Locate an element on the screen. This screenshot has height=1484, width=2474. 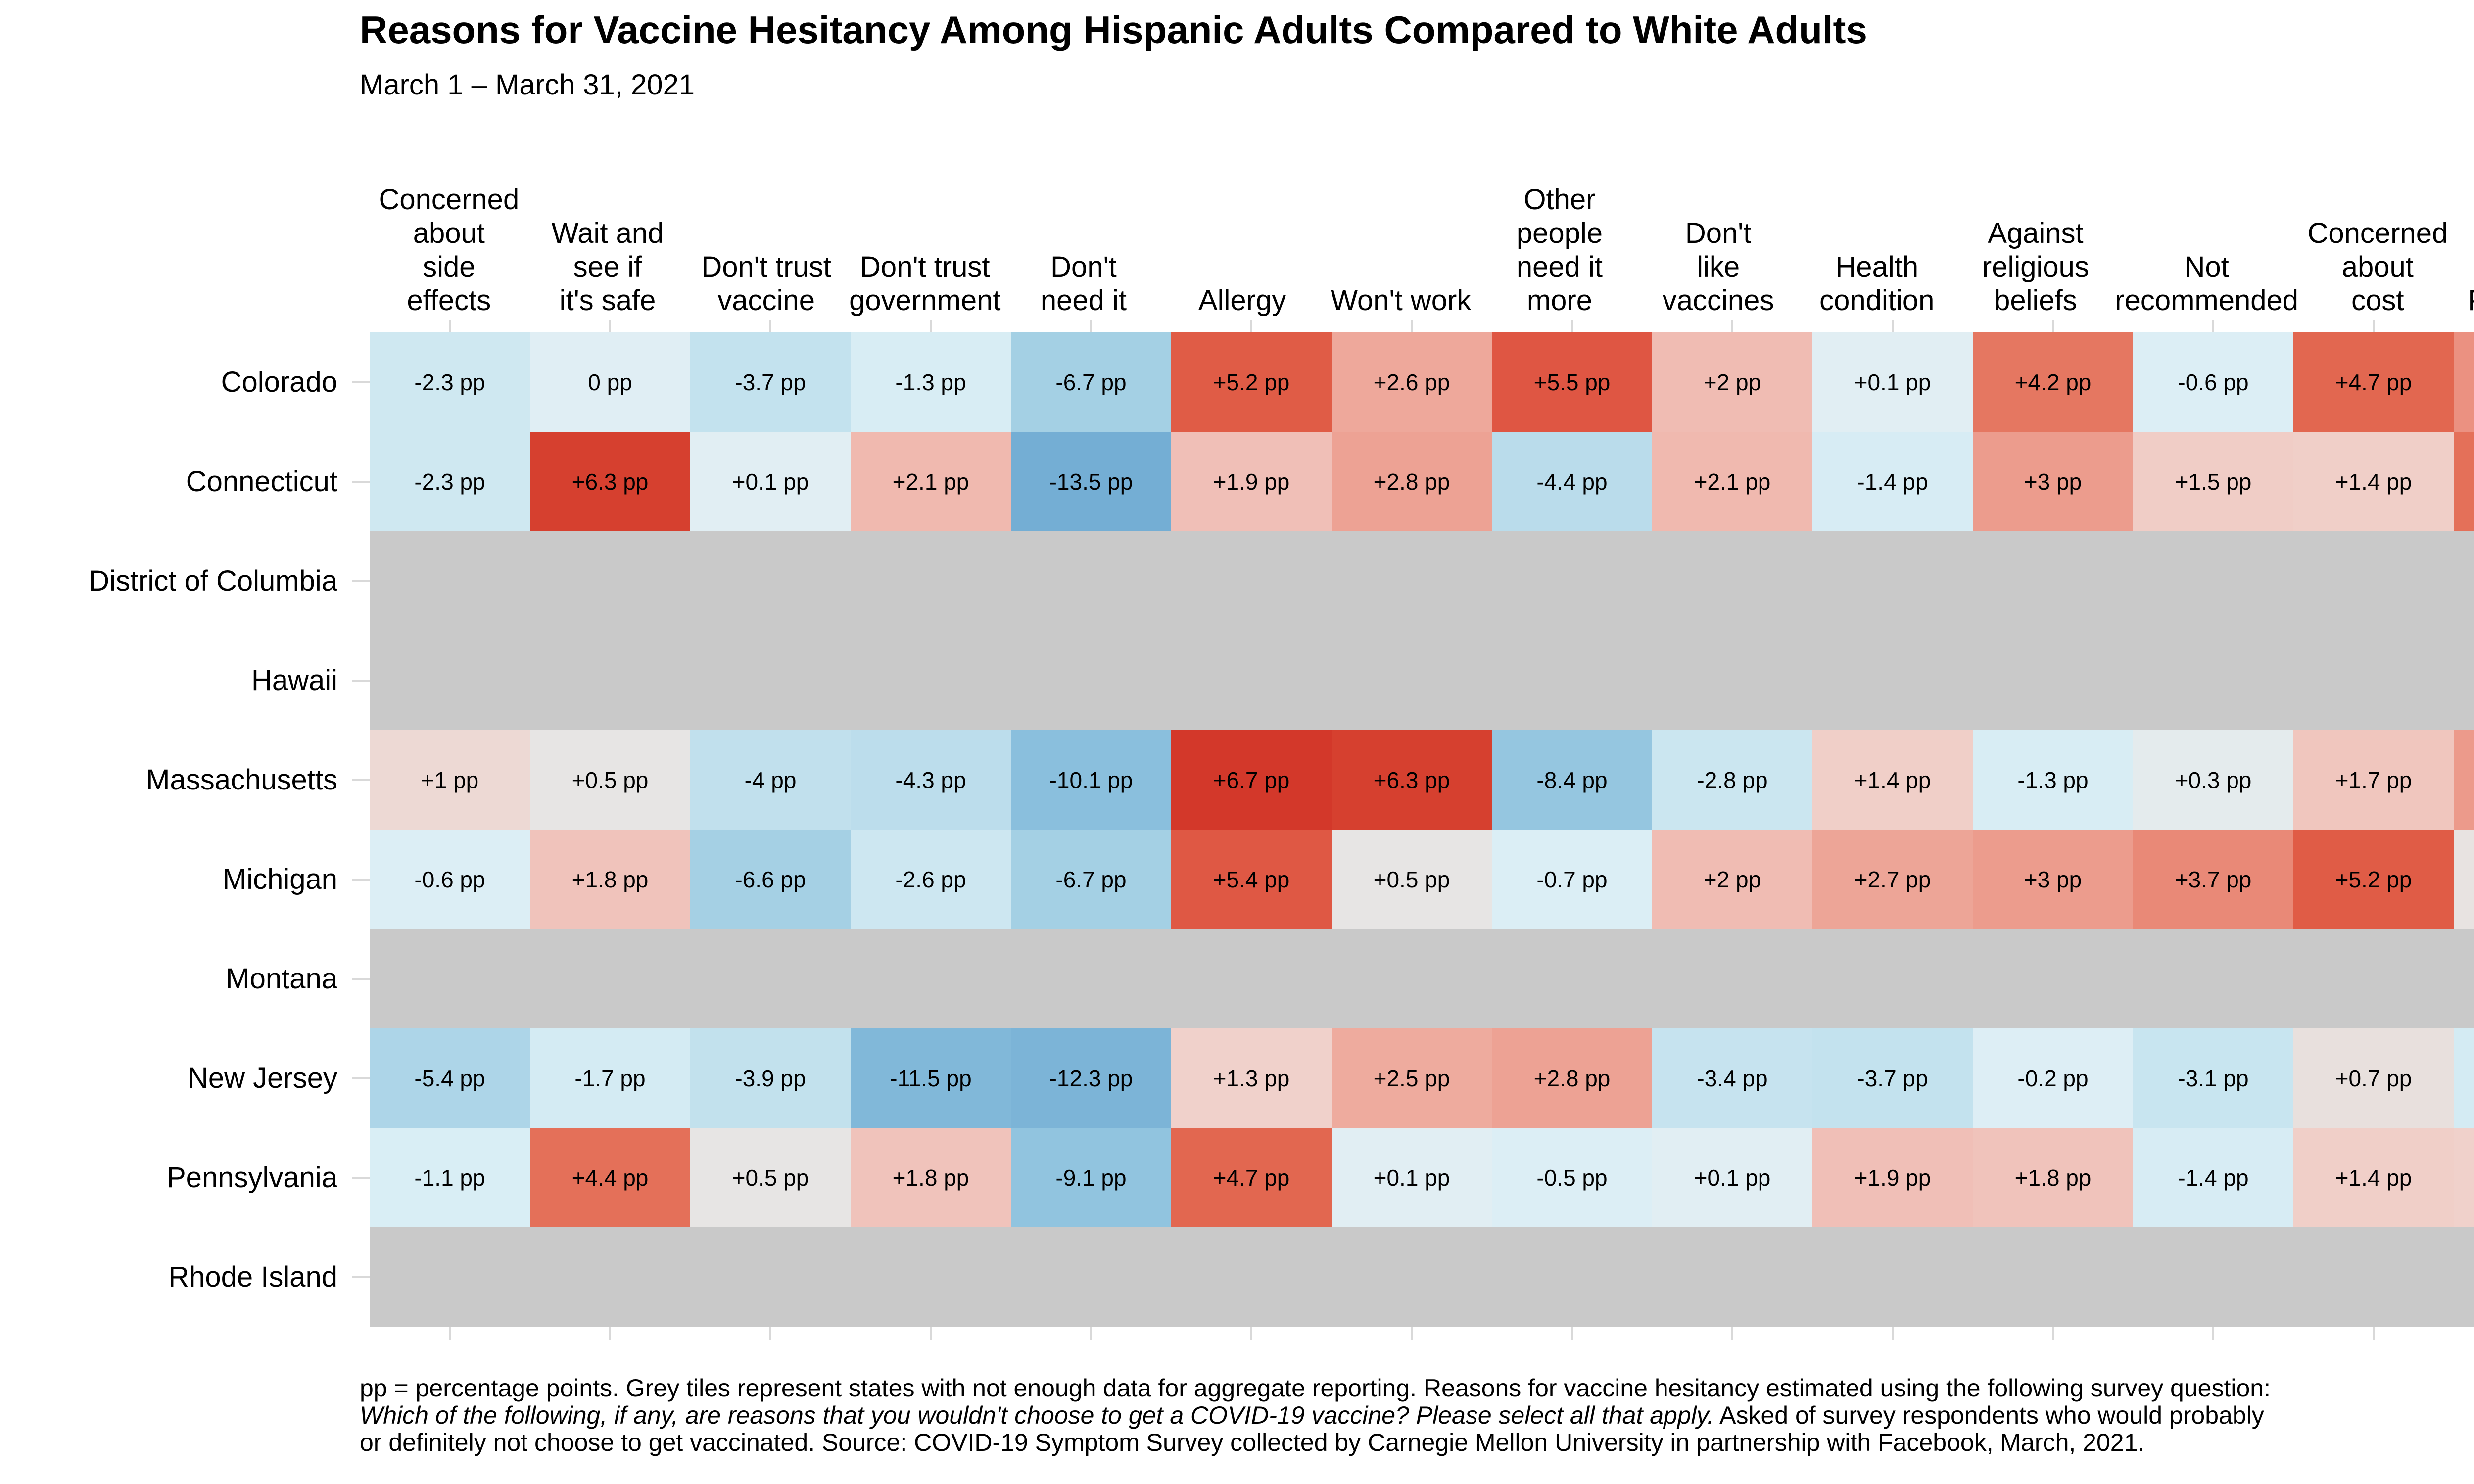
heatmap-cell: +2.6 pp is located at coordinates (1412, 382).